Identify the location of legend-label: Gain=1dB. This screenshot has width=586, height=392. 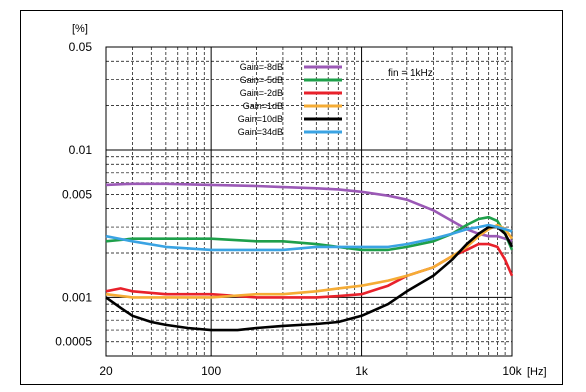
(263, 106).